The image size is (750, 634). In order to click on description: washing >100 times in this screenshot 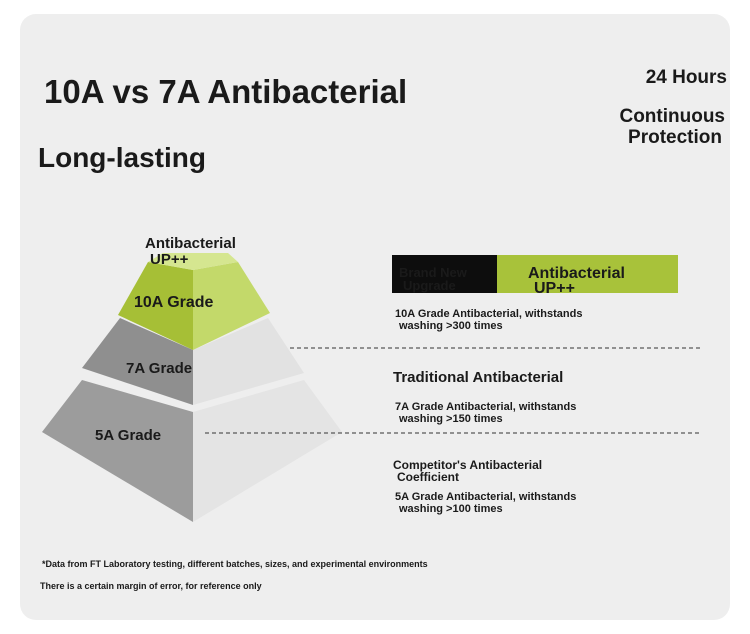, I will do `click(450, 509)`.